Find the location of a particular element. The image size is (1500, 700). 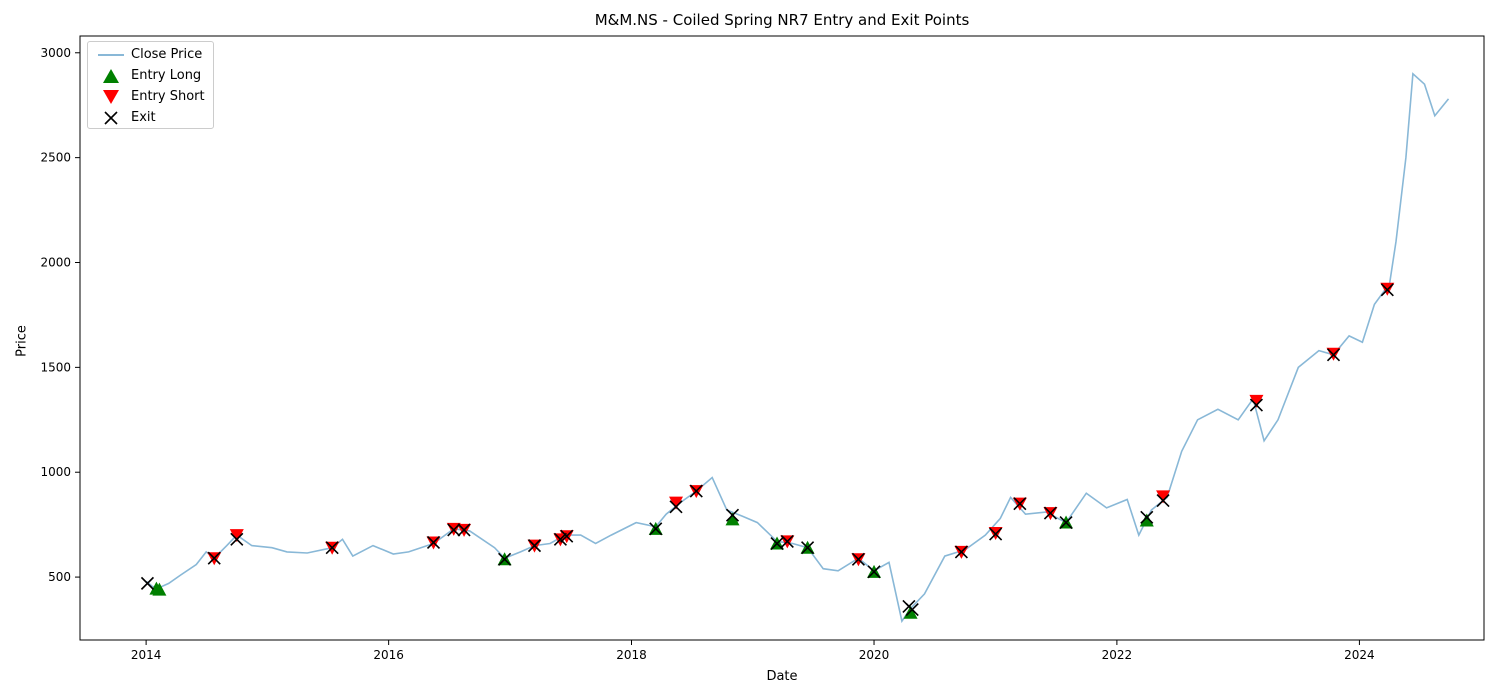

y-tick-label: 2500 is located at coordinates (55, 158).